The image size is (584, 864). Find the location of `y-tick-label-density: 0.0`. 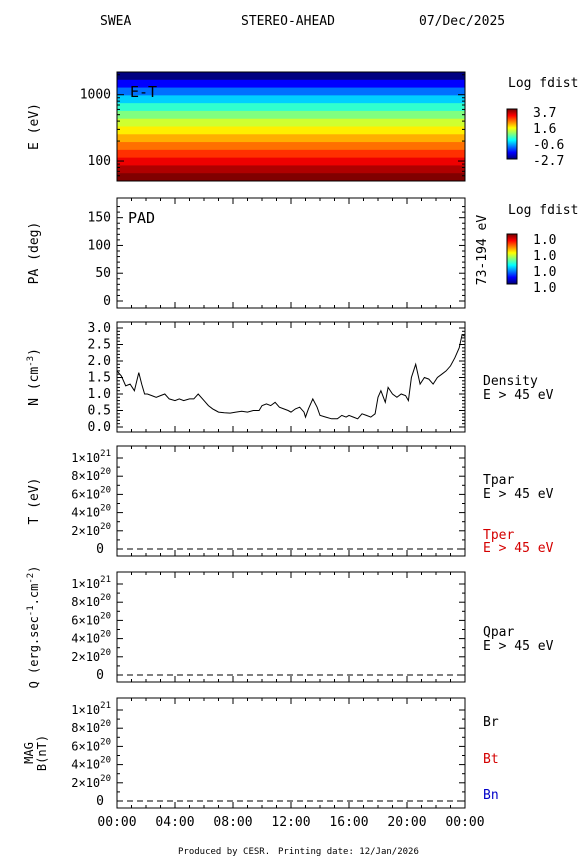

y-tick-label-density: 0.0 is located at coordinates (99, 427).